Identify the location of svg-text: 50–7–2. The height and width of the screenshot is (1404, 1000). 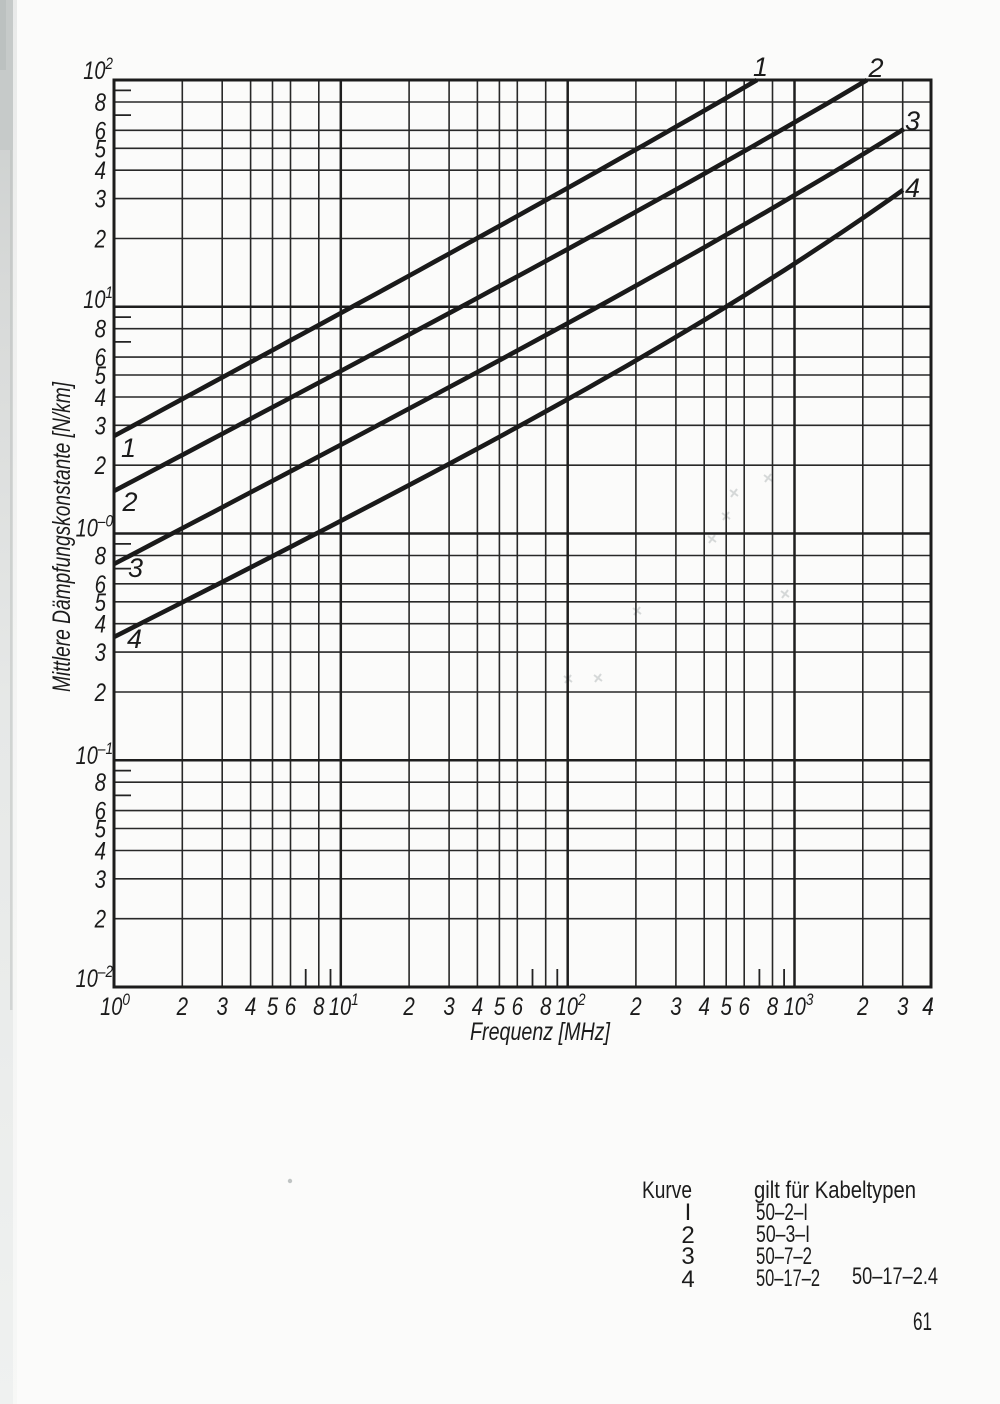
(784, 1256).